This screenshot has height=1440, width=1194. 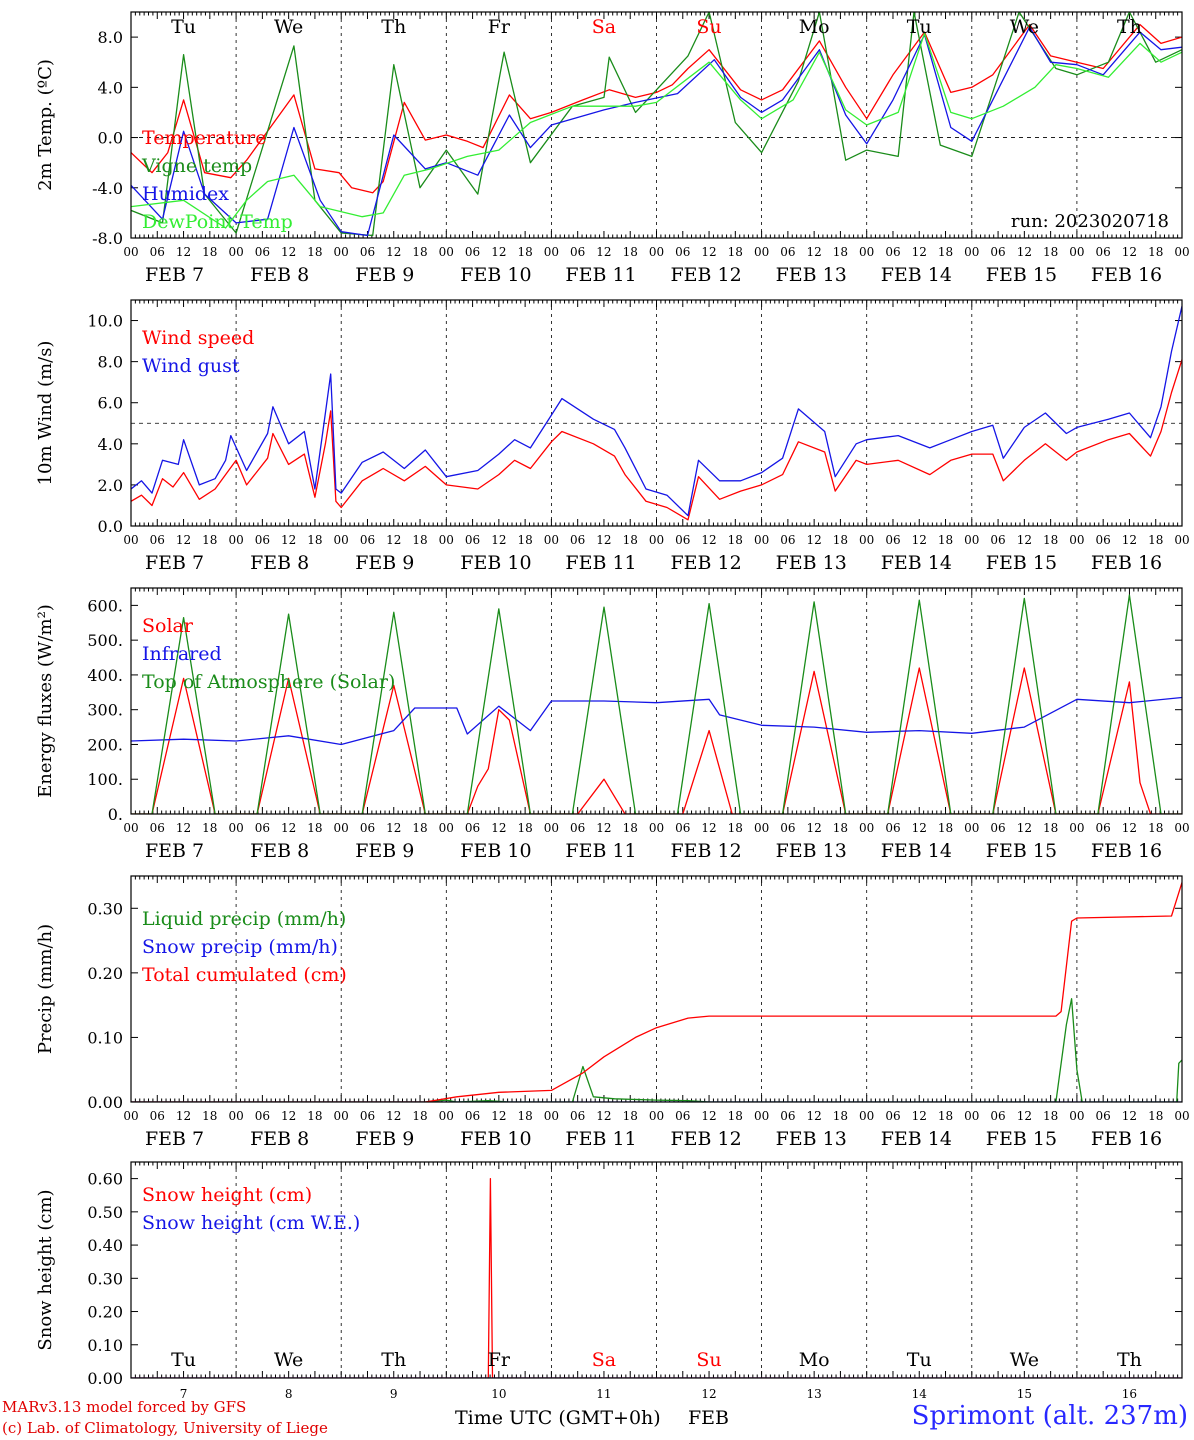 I want to click on date-label: FEB 16, so click(x=1126, y=275).